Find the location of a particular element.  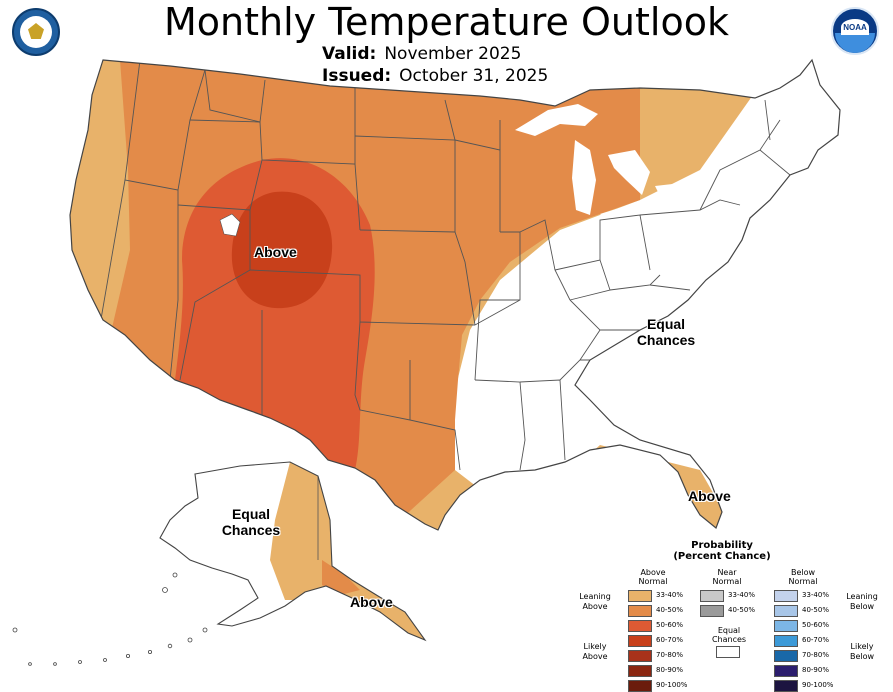

legend-below-header-2: Normal is located at coordinates (803, 581).